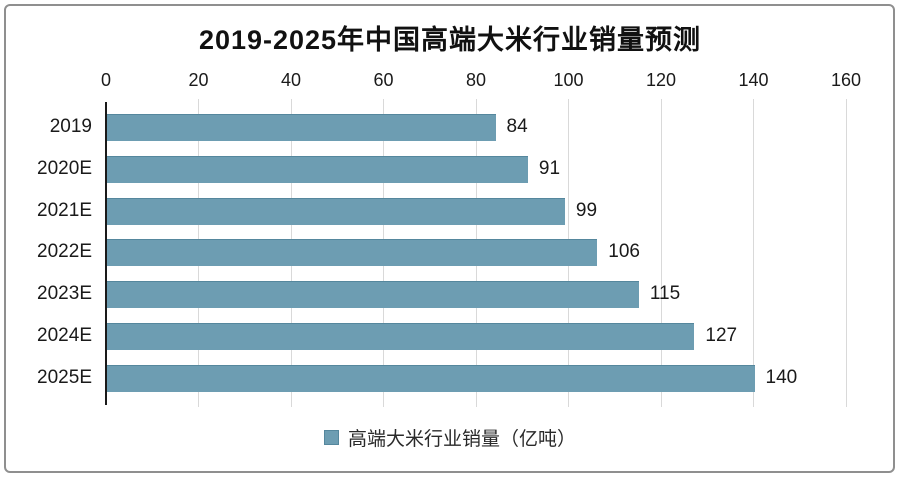 The image size is (900, 480). I want to click on axis-tick-label: 120, so click(661, 80).